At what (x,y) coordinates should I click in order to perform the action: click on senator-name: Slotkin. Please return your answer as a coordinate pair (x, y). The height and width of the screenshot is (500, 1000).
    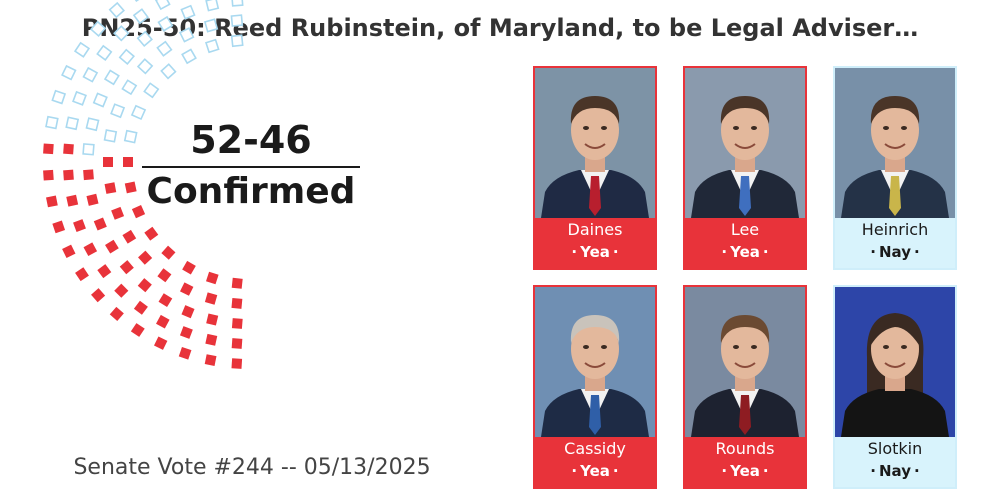
    Looking at the image, I should click on (895, 448).